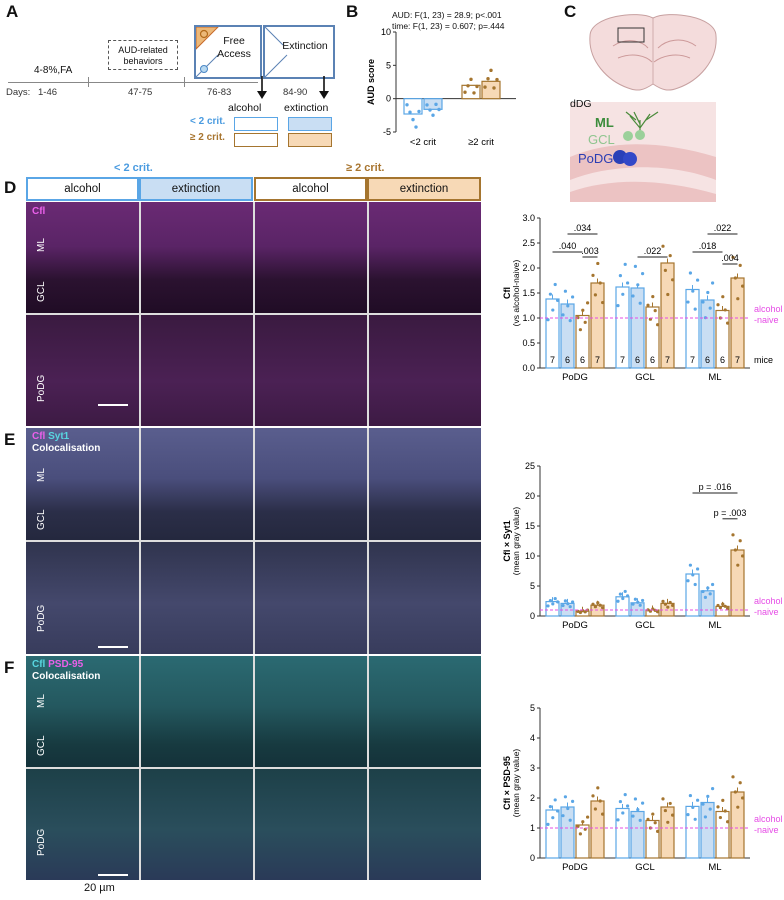  Describe the element at coordinates (133, 82) in the screenshot. I see `timeline-axis` at that location.